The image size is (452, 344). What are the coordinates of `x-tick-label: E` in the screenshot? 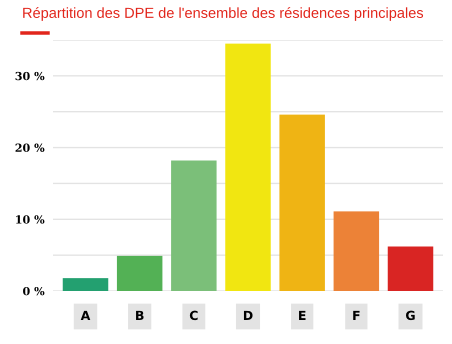 It's located at (302, 315).